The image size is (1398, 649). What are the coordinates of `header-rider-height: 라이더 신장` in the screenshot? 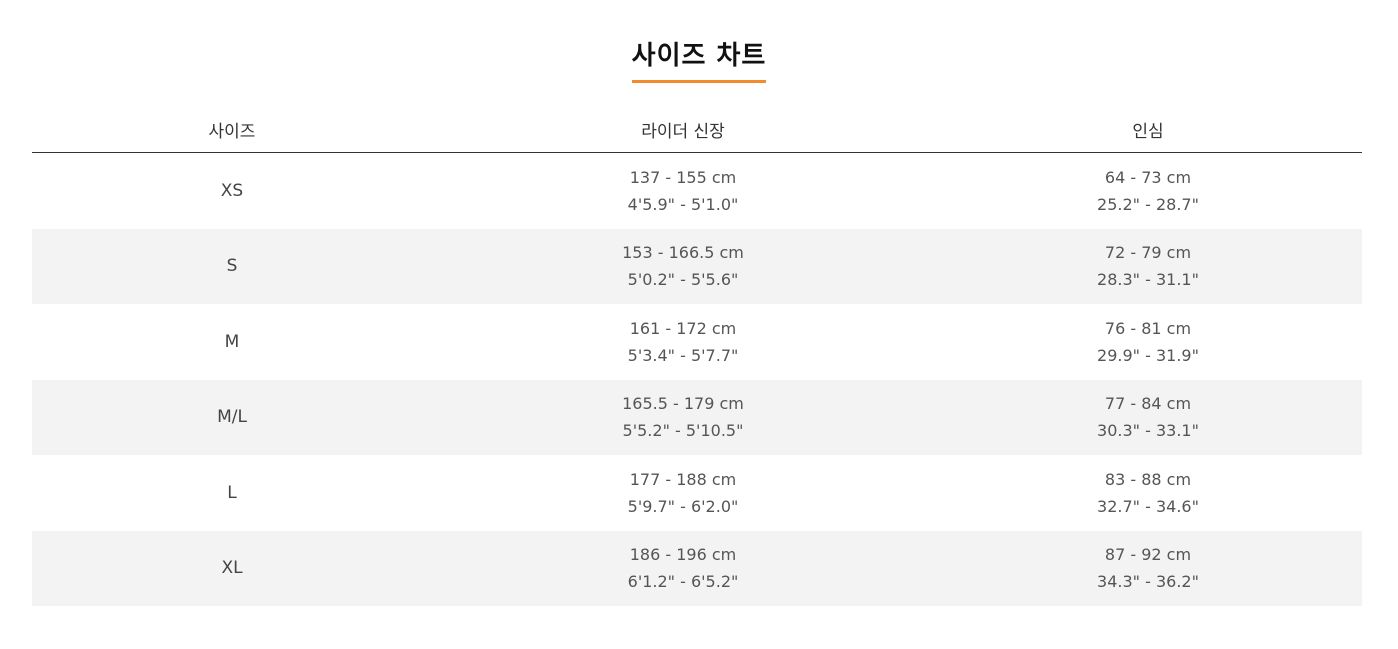 It's located at (683, 131).